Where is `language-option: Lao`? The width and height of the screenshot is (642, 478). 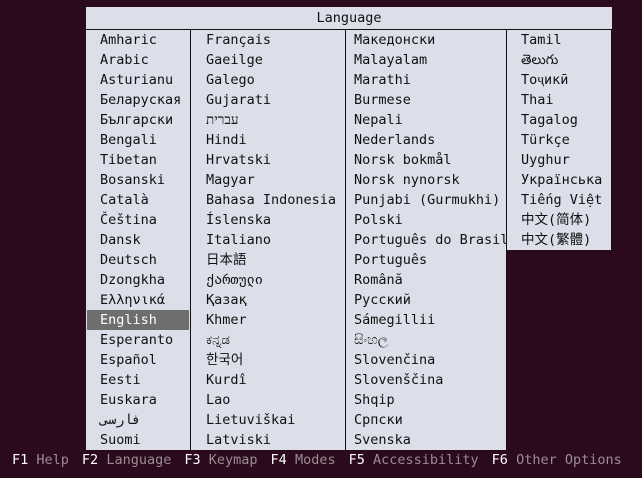
language-option: Lao is located at coordinates (218, 400).